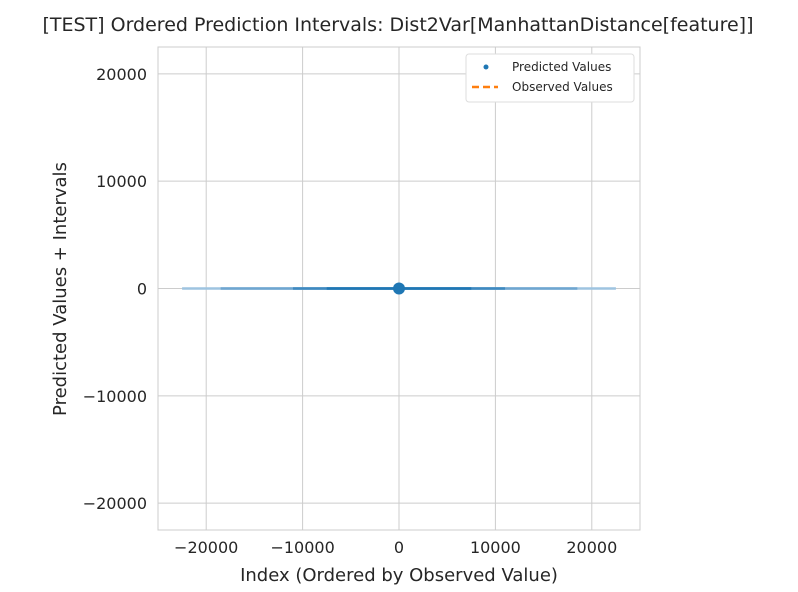 This screenshot has width=798, height=592. I want to click on y-tick-label: 20000, so click(121, 74).